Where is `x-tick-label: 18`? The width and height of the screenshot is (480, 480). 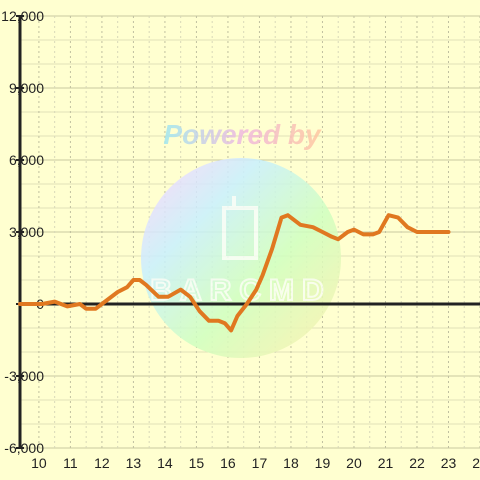
x-tick-label: 18 is located at coordinates (291, 463).